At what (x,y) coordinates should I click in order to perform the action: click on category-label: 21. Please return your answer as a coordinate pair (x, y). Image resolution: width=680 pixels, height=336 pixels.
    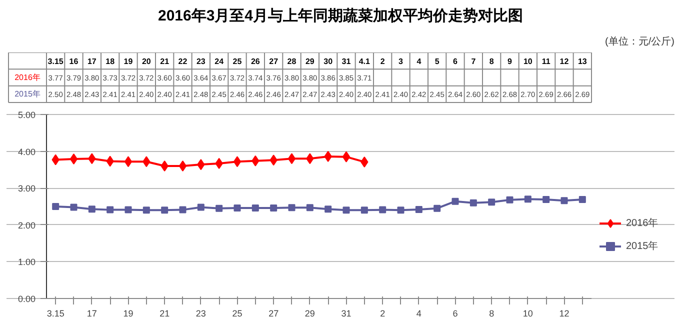
    Looking at the image, I should click on (165, 313).